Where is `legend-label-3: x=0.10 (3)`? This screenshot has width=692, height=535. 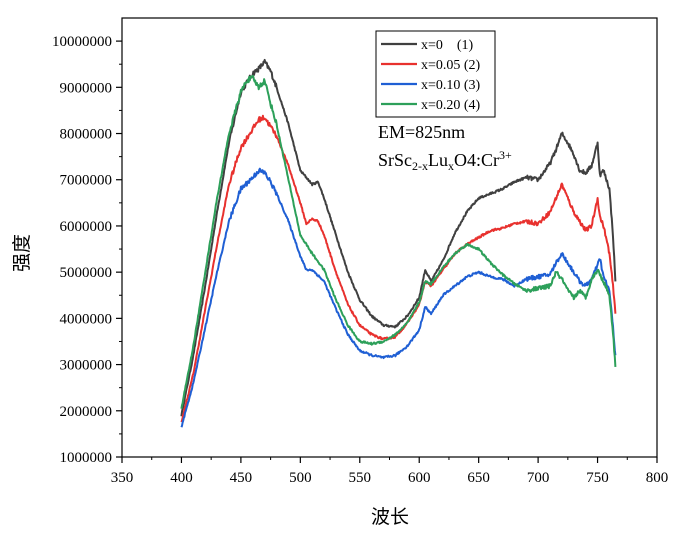 legend-label-3: x=0.10 (3) is located at coordinates (451, 85).